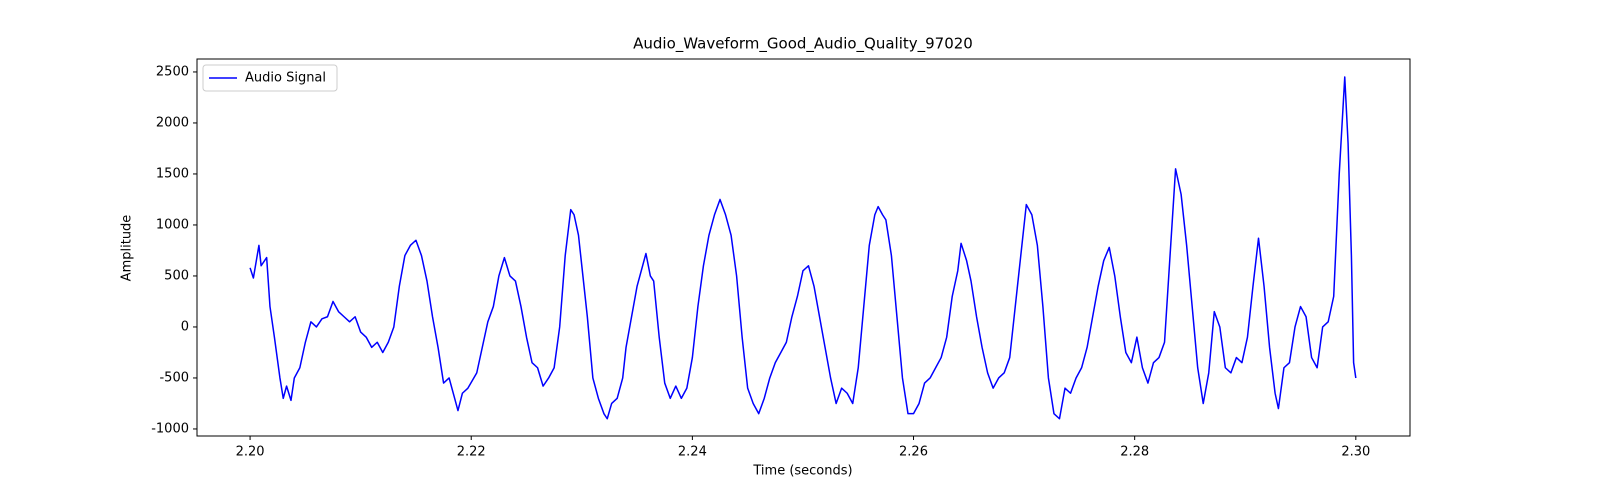 Image resolution: width=1600 pixels, height=500 pixels. I want to click on x-tick-label: 2.30, so click(1355, 452).